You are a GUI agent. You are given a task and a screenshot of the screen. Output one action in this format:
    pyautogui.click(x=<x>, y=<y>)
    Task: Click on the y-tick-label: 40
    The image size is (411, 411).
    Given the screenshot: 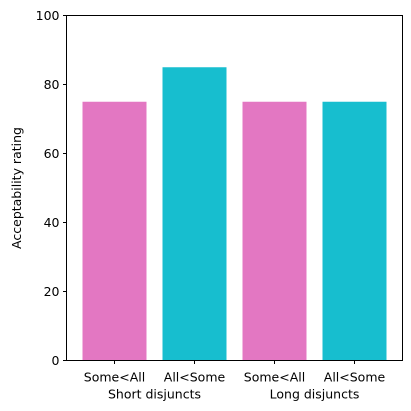 What is the action you would take?
    pyautogui.click(x=52, y=222)
    